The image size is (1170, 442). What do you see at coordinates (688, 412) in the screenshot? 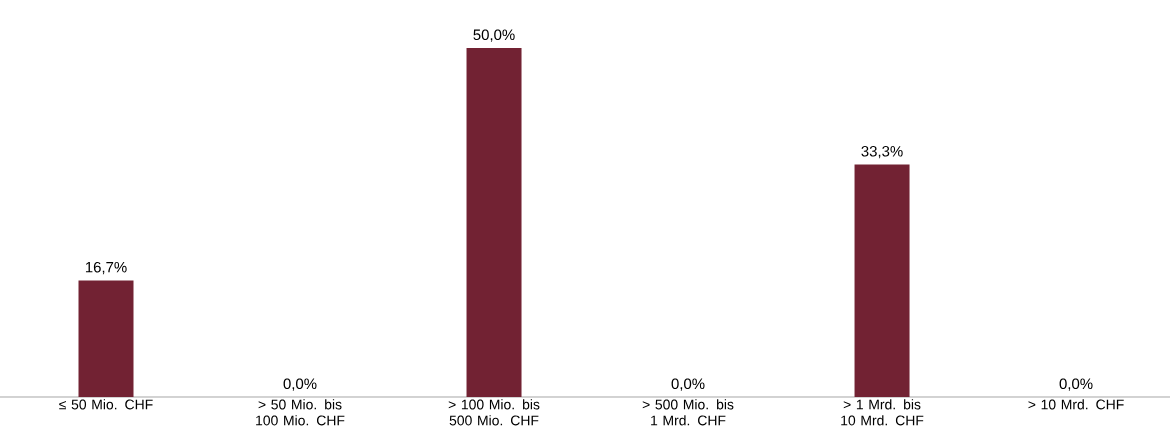
I see `x-tick-label: > 500 Mio. bis 1 Mrd. CHF` at bounding box center [688, 412].